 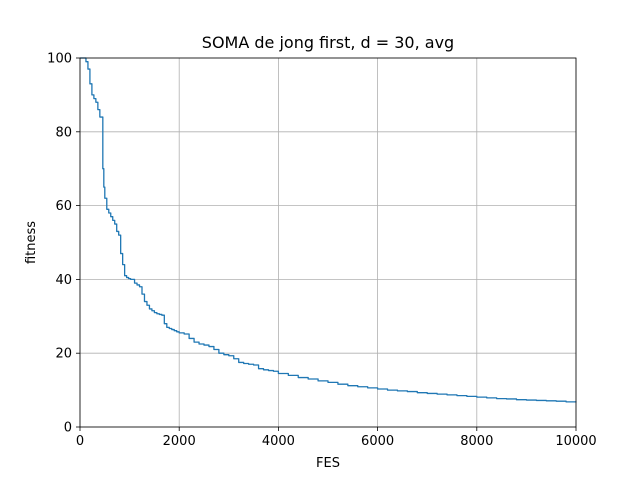 I want to click on chart-title: SOMA de jong first, d = 30, avg, so click(x=328, y=42).